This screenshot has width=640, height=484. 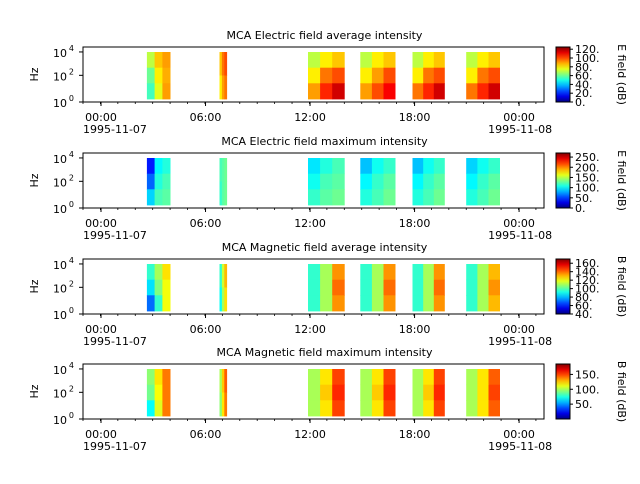 I want to click on panel-title: MCA Electric field average intensity, so click(x=325, y=35).